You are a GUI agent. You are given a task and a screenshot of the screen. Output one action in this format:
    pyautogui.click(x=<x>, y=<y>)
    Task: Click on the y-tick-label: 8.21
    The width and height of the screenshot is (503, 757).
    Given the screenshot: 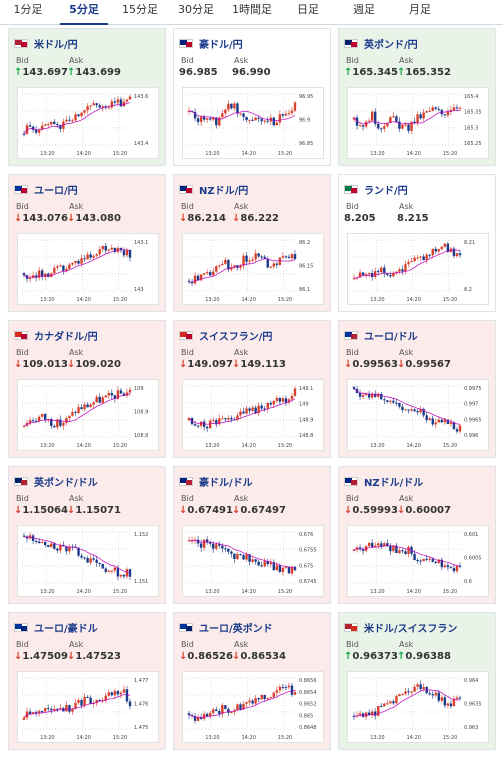 What is the action you would take?
    pyautogui.click(x=469, y=243)
    